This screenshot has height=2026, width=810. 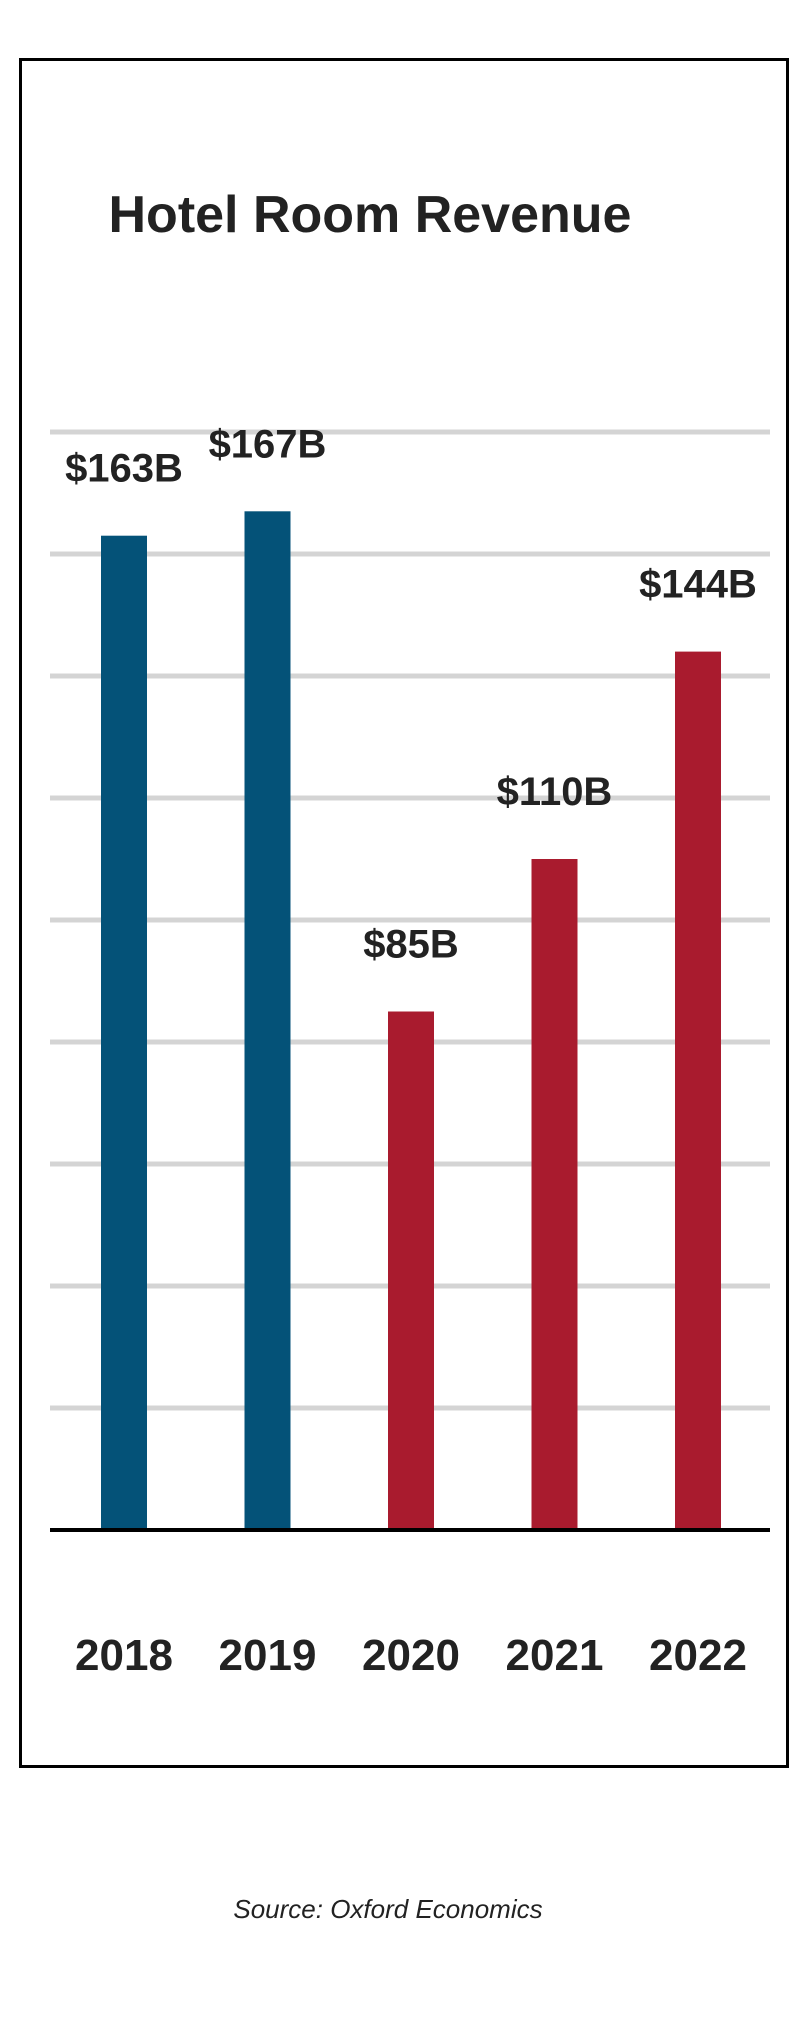 What do you see at coordinates (698, 1090) in the screenshot?
I see `bar-2022` at bounding box center [698, 1090].